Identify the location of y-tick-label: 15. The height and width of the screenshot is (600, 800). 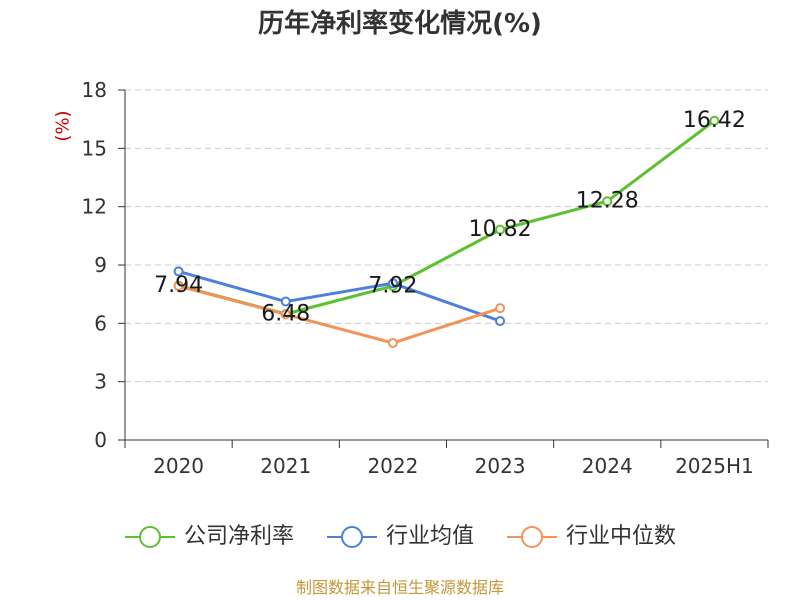
(94, 148).